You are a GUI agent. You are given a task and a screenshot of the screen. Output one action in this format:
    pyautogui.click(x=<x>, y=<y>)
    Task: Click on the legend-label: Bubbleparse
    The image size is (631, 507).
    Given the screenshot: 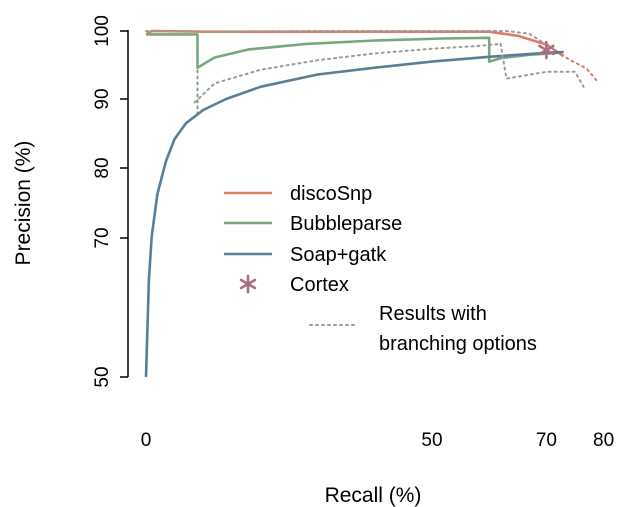 What is the action you would take?
    pyautogui.click(x=346, y=224)
    